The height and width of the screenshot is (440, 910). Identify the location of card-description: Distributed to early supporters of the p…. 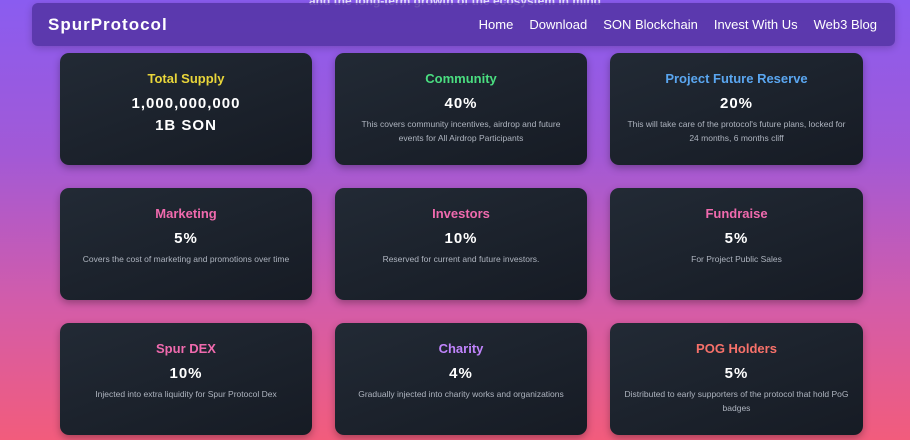
(736, 401).